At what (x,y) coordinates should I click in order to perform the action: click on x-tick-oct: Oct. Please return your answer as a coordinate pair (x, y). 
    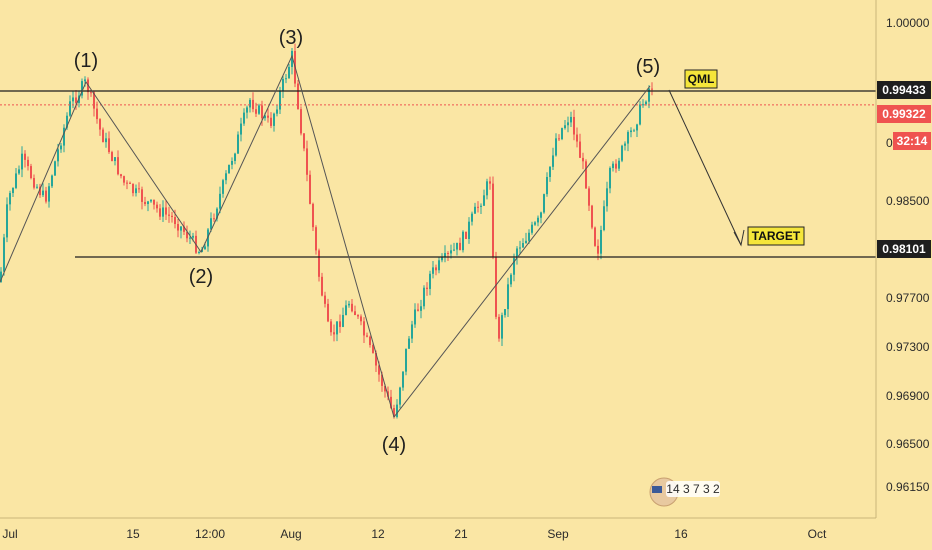
    Looking at the image, I should click on (817, 534).